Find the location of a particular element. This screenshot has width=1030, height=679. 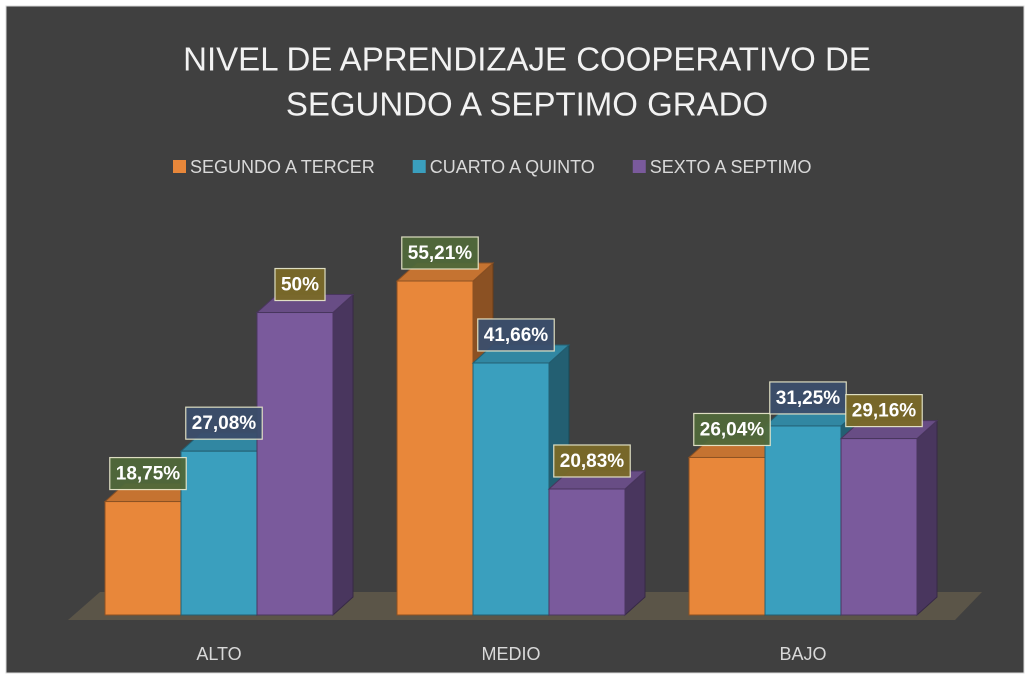

data-label: 26,04% is located at coordinates (732, 429).